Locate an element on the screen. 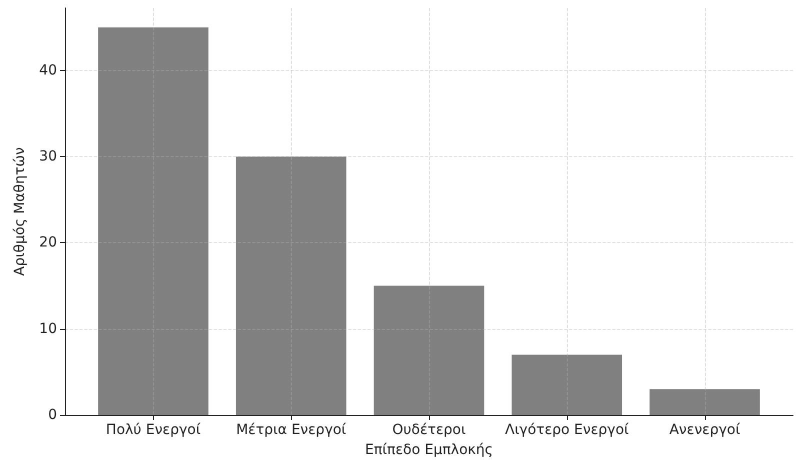 The height and width of the screenshot is (463, 797). y-tick-label: 40 is located at coordinates (48, 70).